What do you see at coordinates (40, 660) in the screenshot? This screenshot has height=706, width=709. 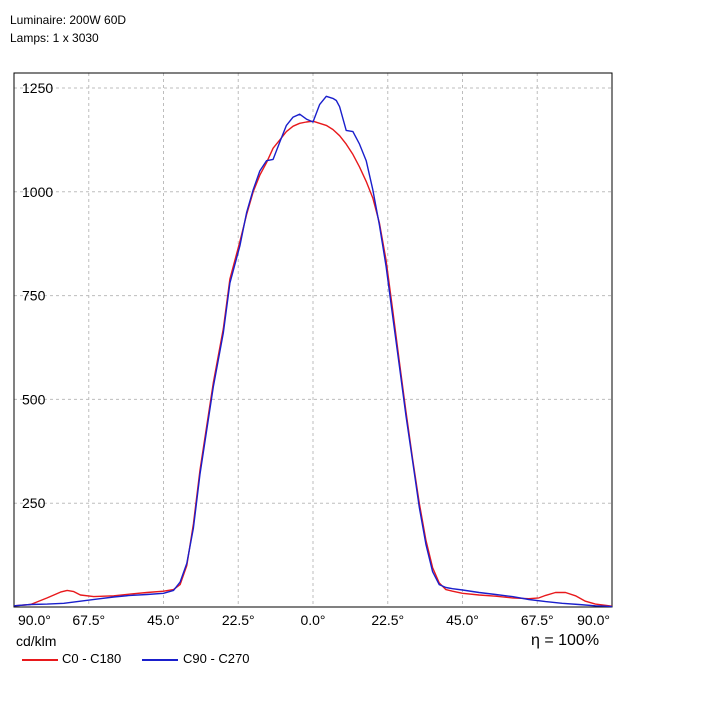 I see `legend-swatch-c0-c180` at bounding box center [40, 660].